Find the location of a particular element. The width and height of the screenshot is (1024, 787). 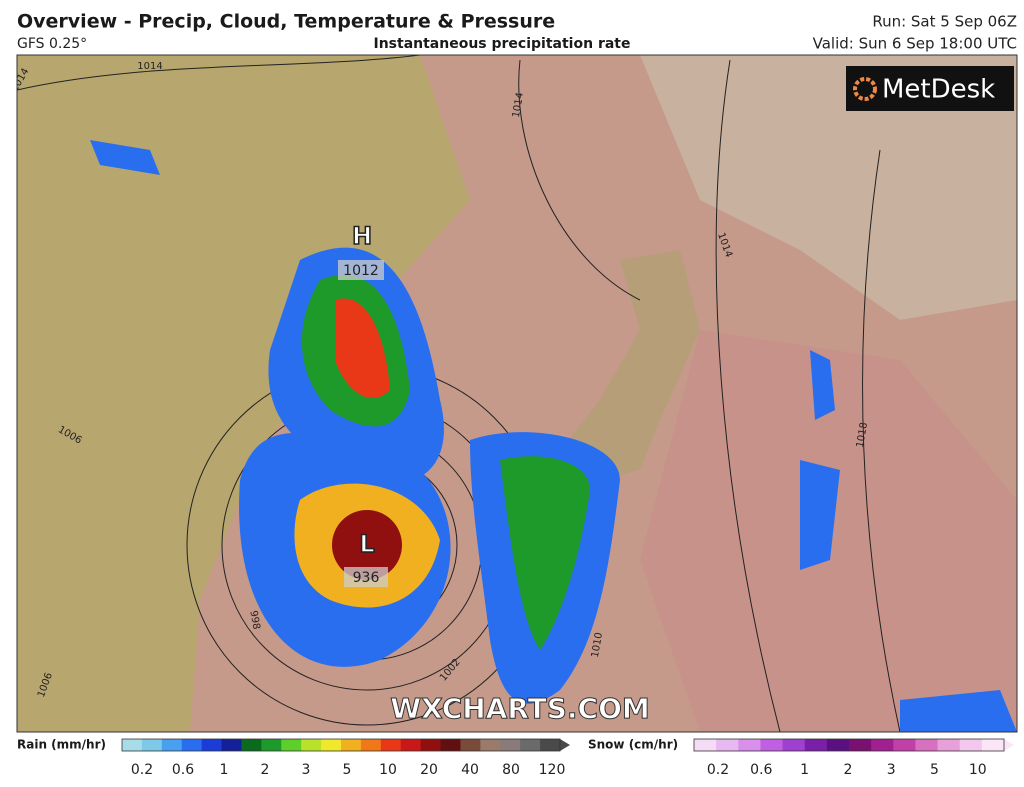

high-box is located at coordinates (361, 270).